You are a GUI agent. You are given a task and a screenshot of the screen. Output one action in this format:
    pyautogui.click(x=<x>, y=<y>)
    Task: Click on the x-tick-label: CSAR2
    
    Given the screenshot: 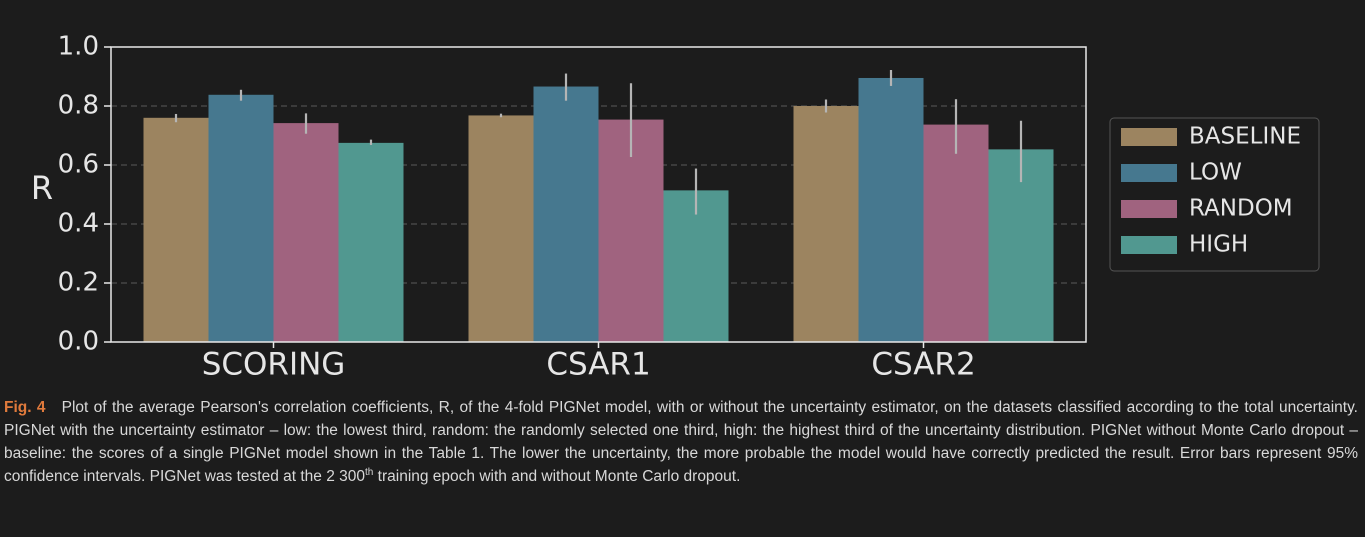 What is the action you would take?
    pyautogui.click(x=923, y=365)
    